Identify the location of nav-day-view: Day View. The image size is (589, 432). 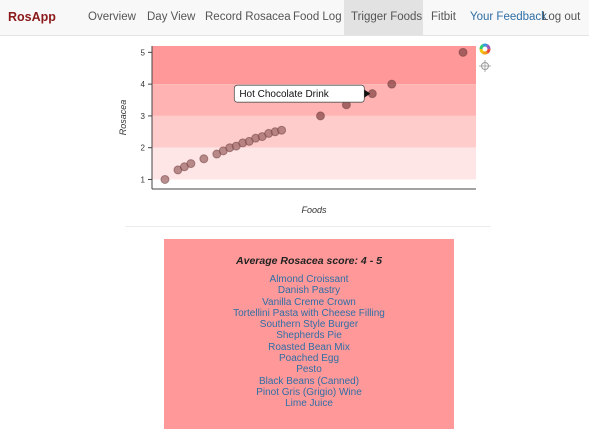
(171, 17).